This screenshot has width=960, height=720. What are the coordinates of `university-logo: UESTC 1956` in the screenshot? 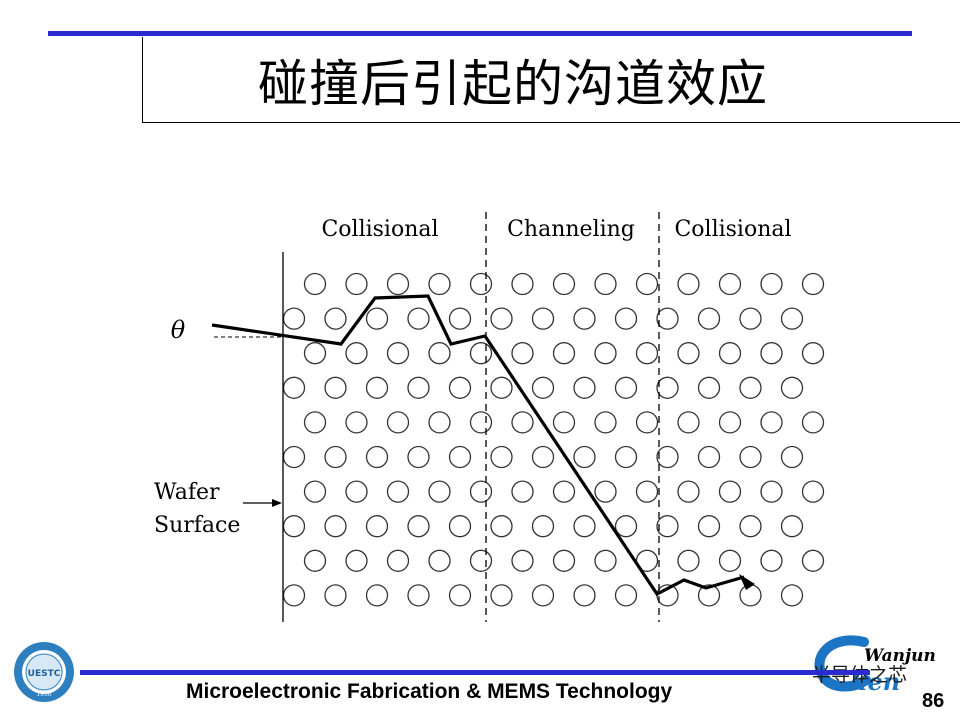 It's located at (44, 672).